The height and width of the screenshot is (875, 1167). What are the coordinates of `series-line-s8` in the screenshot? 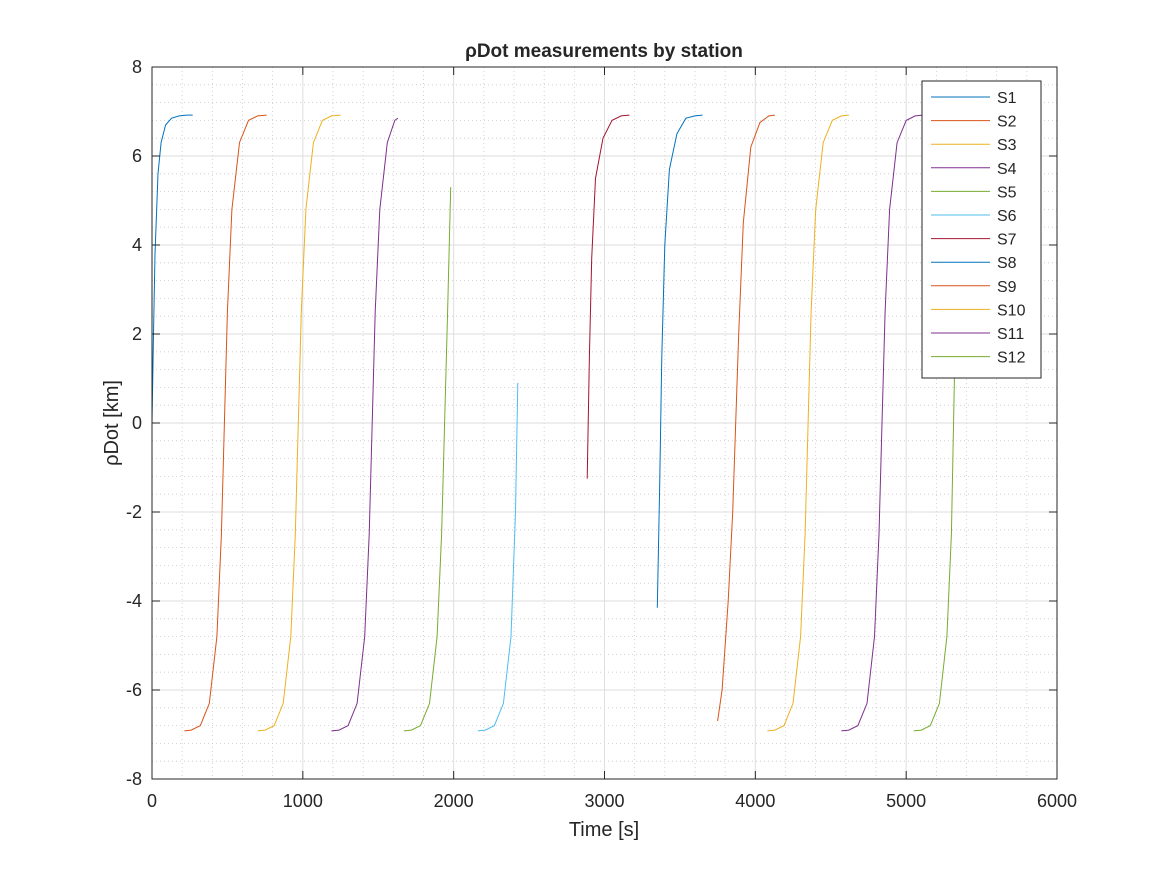 It's located at (679, 361).